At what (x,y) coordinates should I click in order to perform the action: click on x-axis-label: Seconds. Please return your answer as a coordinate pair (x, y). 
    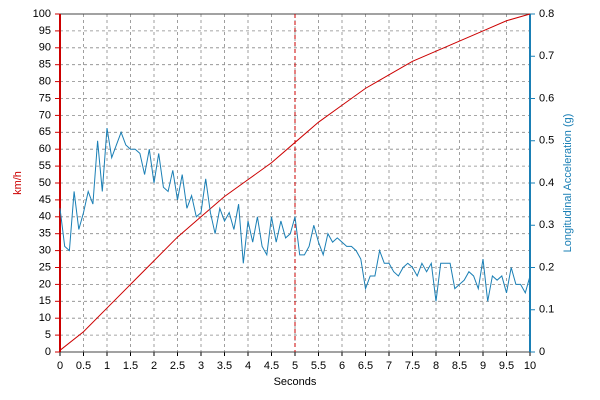
    Looking at the image, I should click on (295, 382).